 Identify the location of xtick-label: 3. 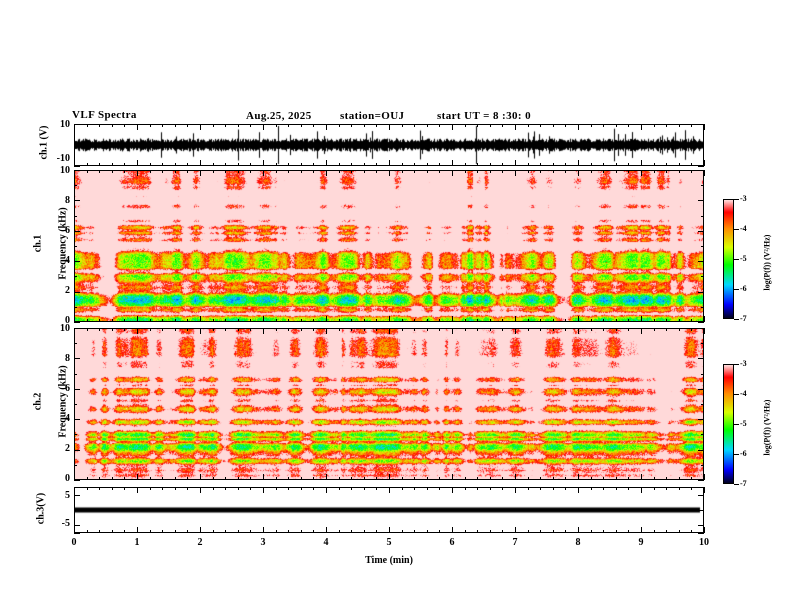
(263, 542).